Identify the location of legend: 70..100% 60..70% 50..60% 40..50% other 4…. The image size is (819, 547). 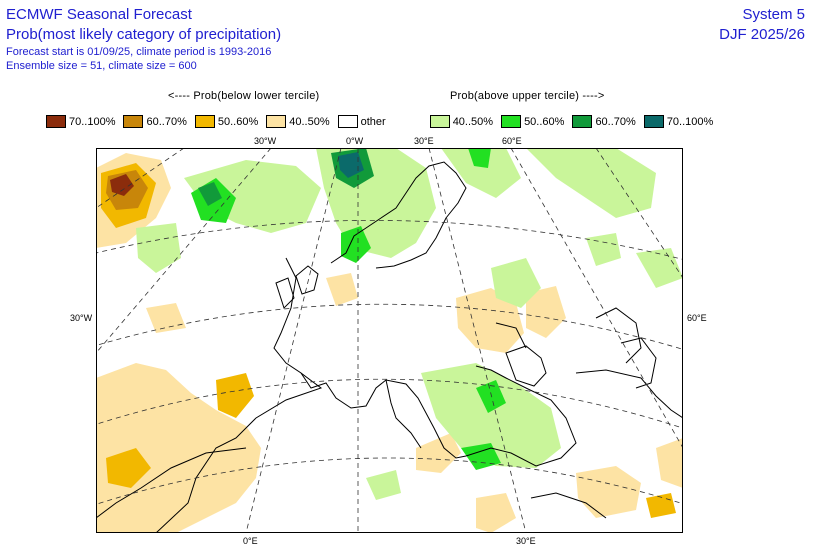
(383, 121).